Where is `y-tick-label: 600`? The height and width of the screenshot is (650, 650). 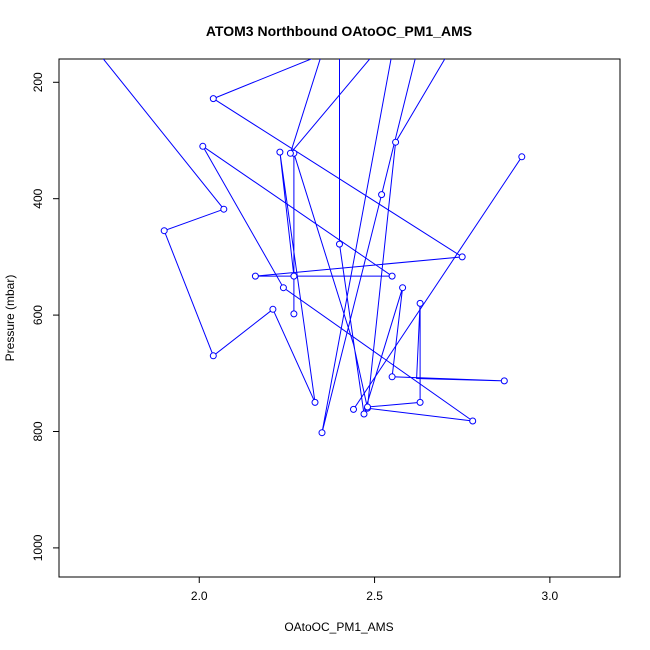 y-tick-label: 600 is located at coordinates (38, 315).